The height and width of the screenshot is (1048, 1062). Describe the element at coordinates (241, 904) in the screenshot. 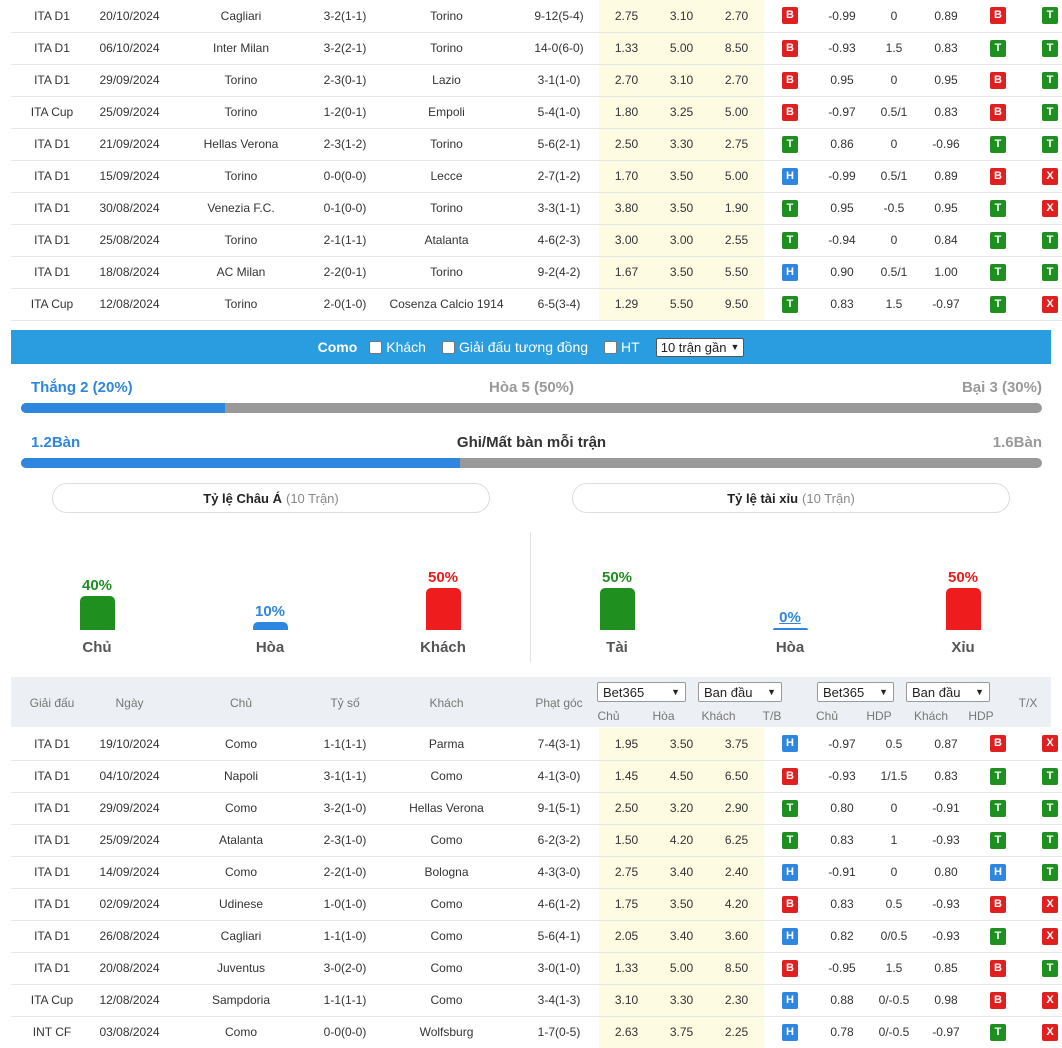

I see `match-home-team: Udinese` at that location.